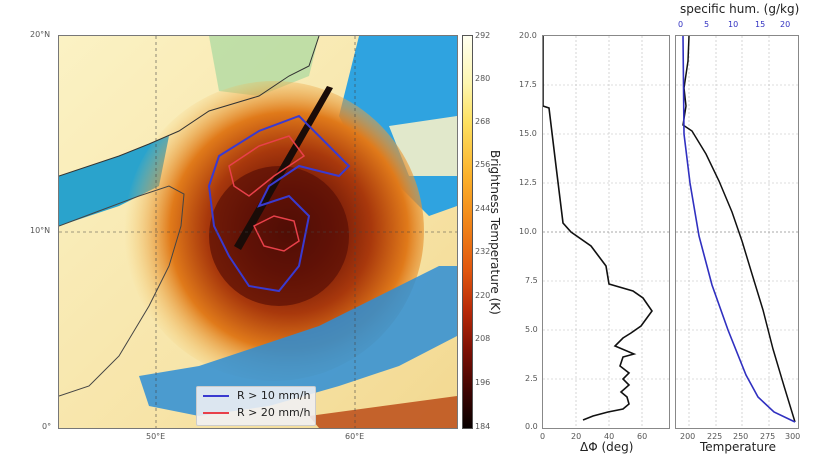 The width and height of the screenshot is (830, 455). Describe the element at coordinates (40, 230) in the screenshot. I see `lat-tick-10n: 10°N` at that location.